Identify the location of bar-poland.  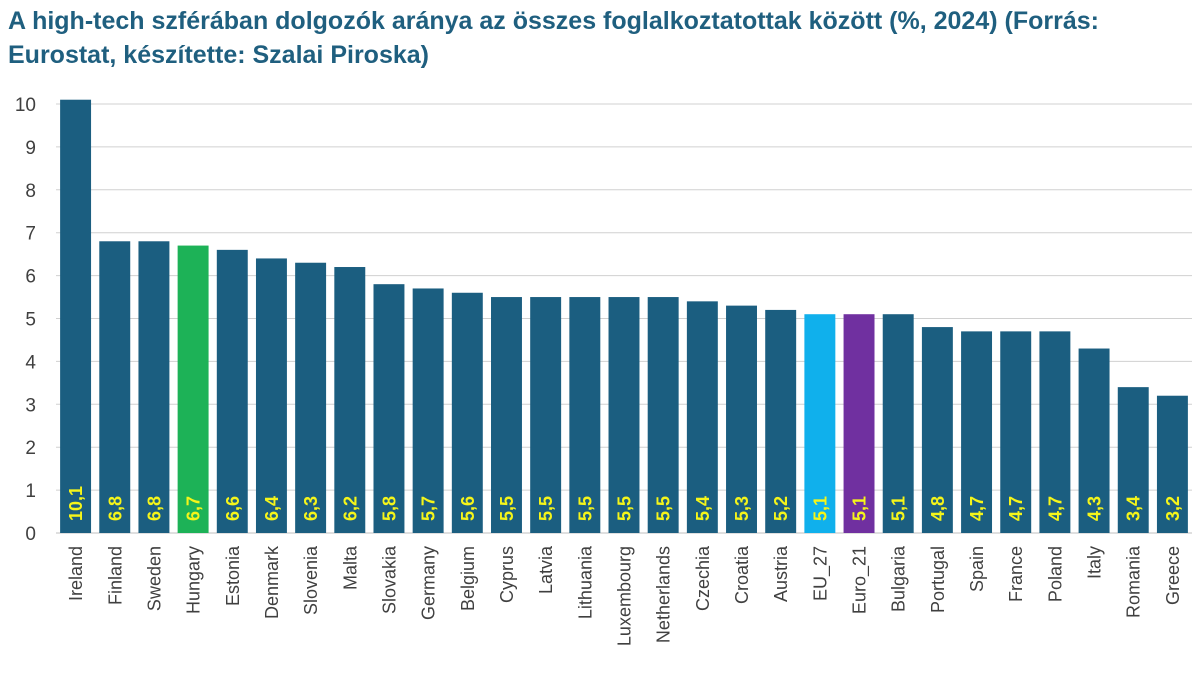
(1055, 432).